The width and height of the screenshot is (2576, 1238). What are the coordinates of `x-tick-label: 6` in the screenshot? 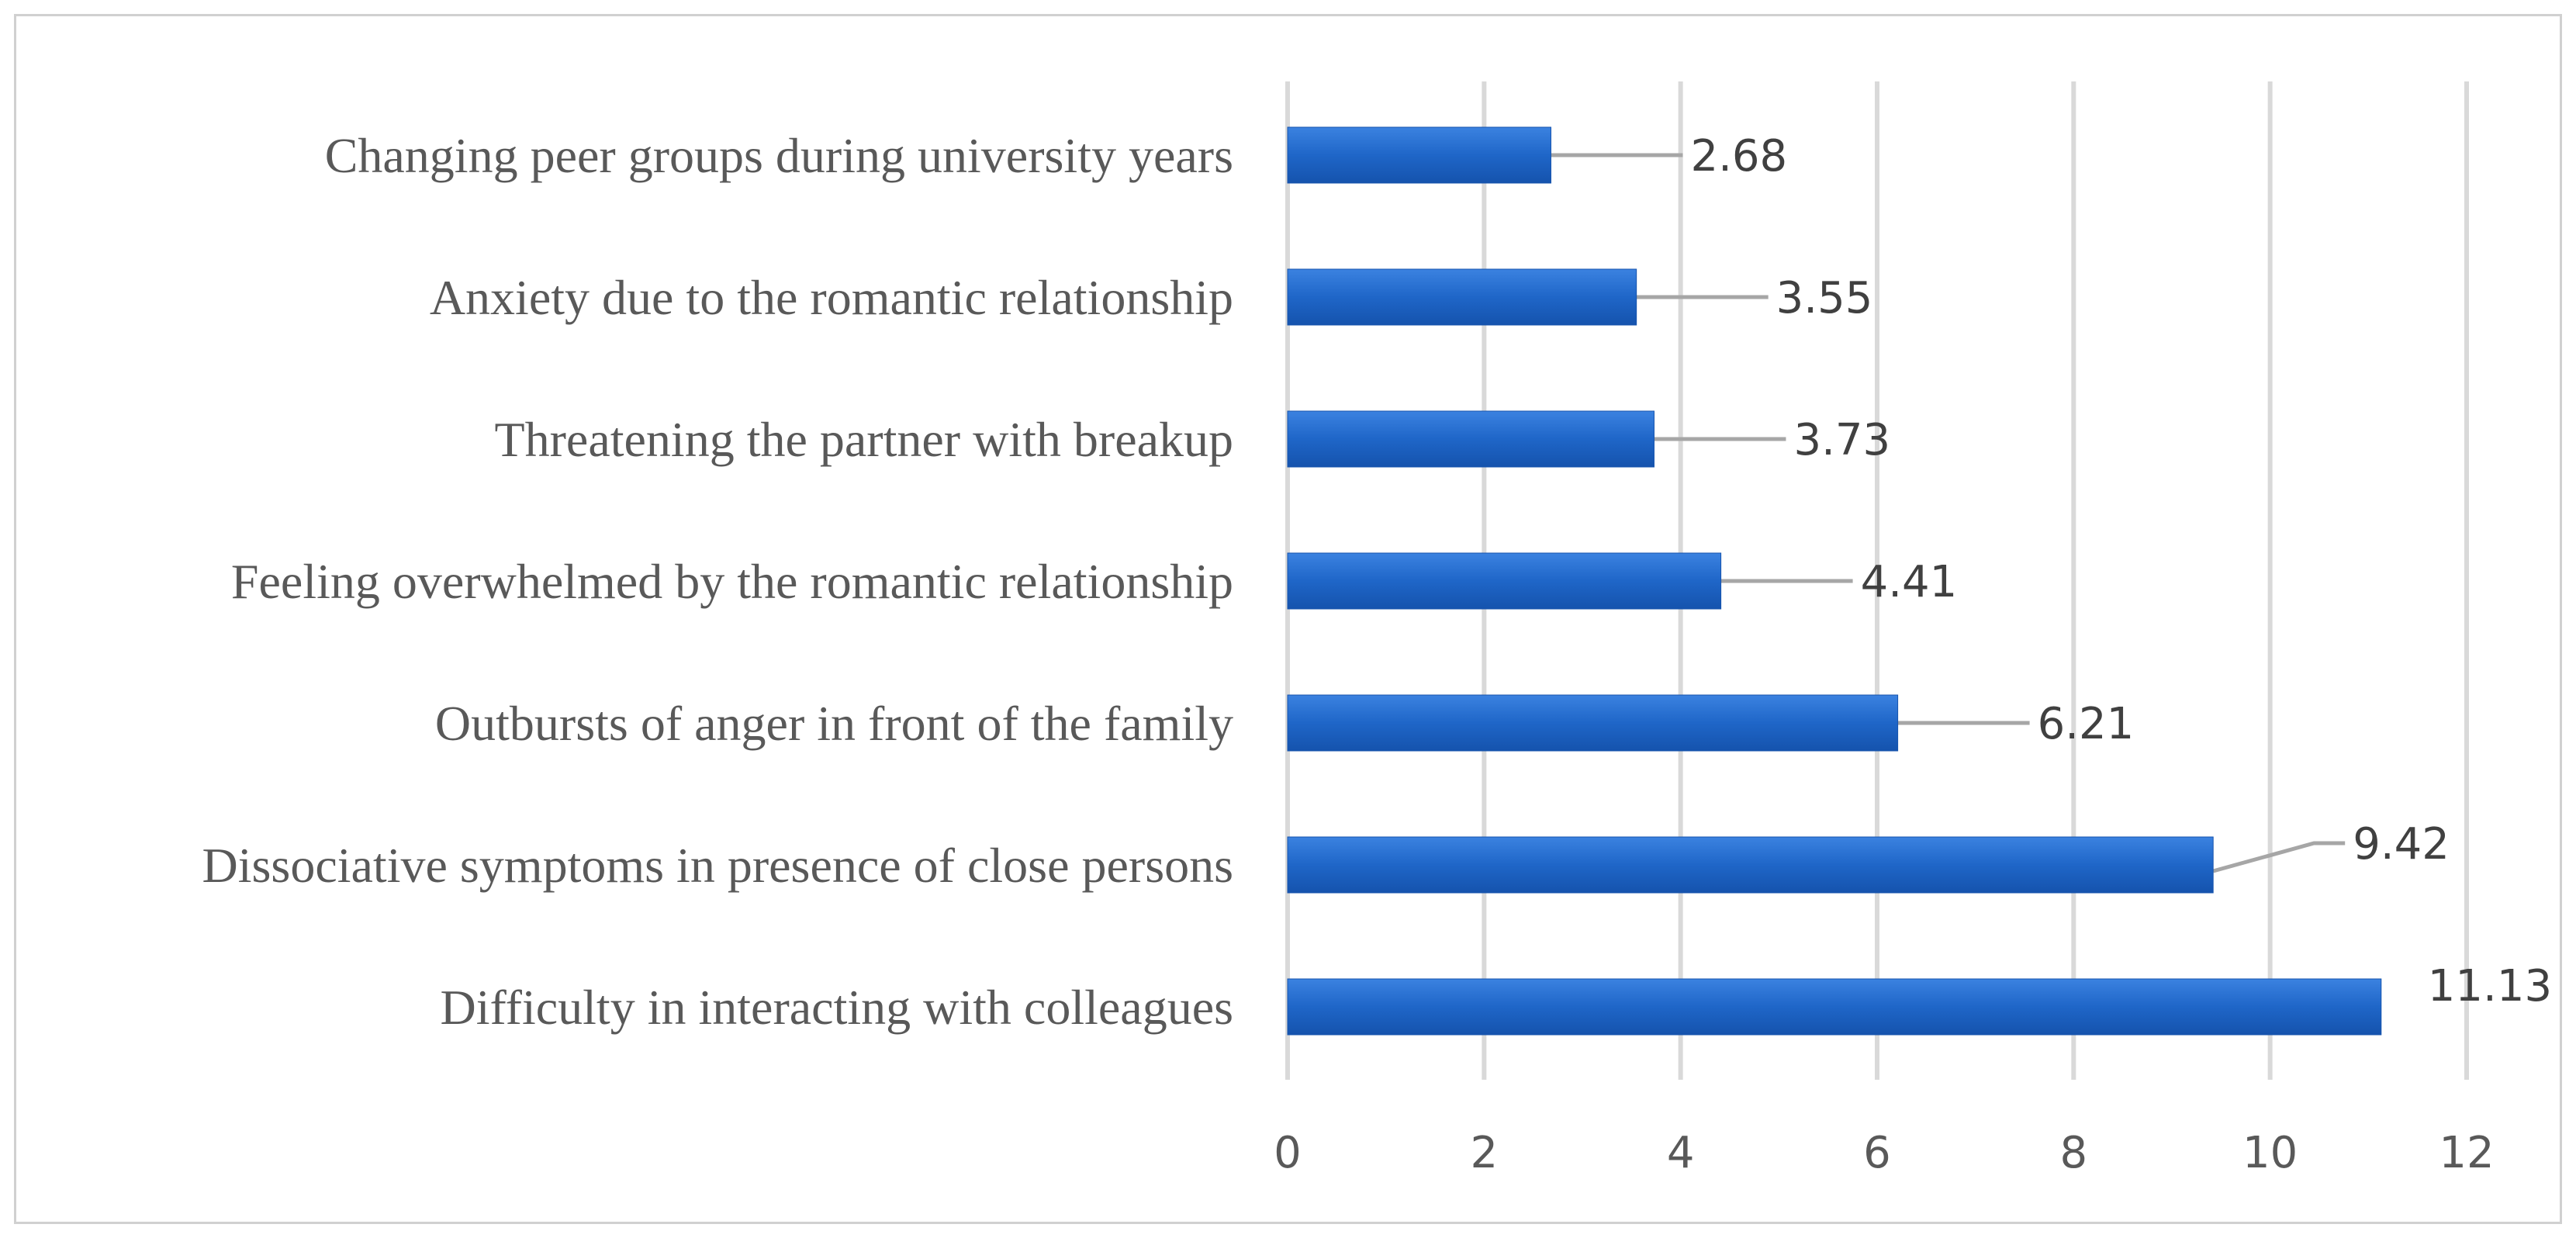 It's located at (1877, 1153).